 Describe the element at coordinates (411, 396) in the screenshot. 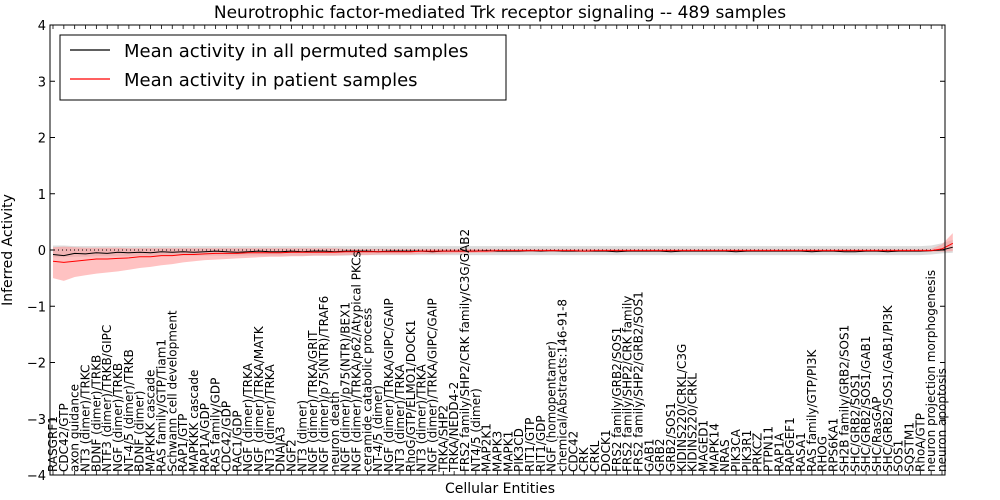

I see `category-label: RhoG/GTP/ELMO1/DOCK1` at that location.